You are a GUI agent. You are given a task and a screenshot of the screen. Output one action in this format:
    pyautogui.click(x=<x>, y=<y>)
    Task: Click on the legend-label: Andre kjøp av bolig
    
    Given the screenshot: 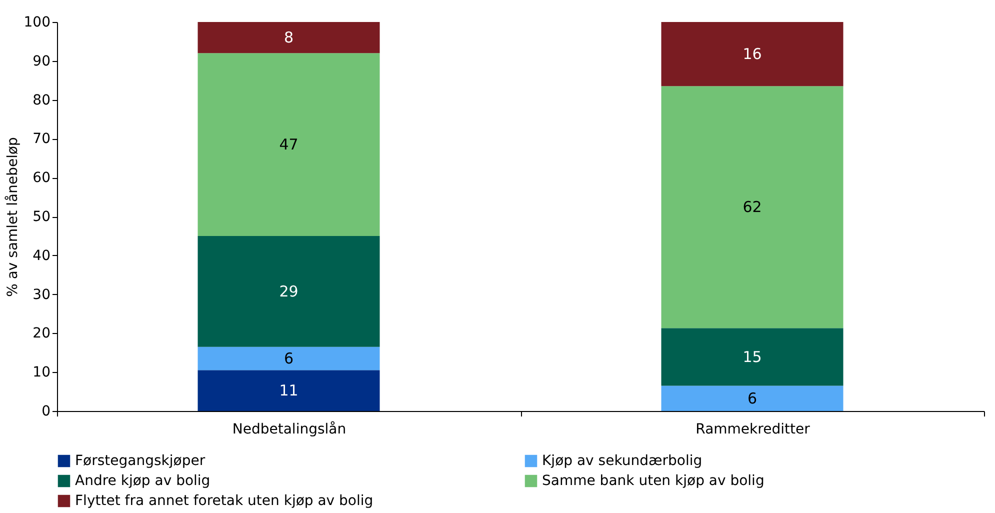 What is the action you would take?
    pyautogui.click(x=142, y=481)
    